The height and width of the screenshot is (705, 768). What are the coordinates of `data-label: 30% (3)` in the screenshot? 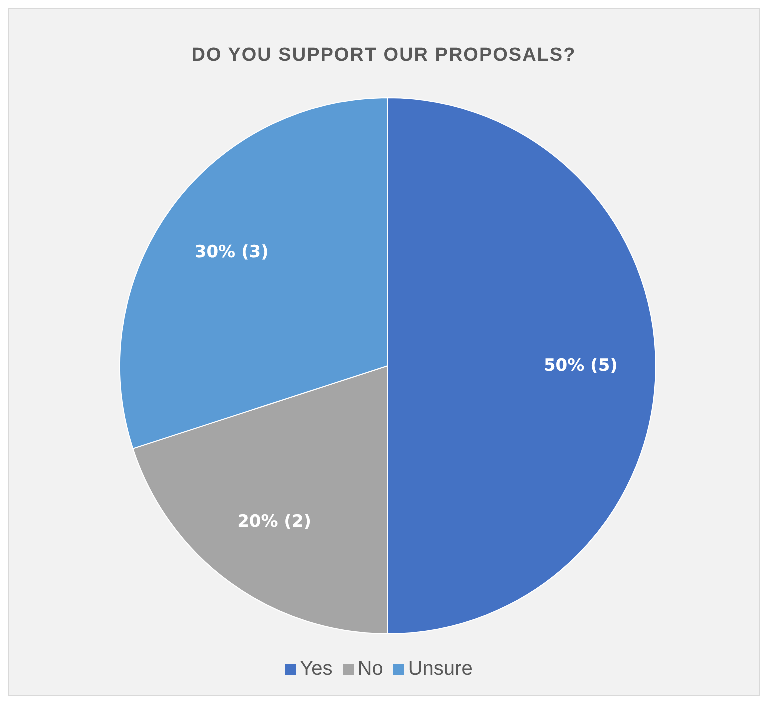 It's located at (231, 252).